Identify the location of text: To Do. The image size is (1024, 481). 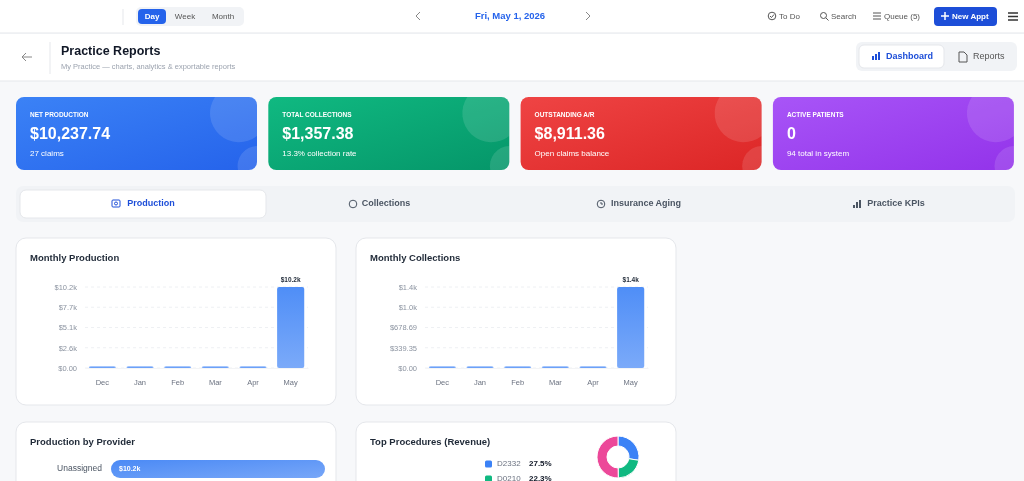
(790, 17).